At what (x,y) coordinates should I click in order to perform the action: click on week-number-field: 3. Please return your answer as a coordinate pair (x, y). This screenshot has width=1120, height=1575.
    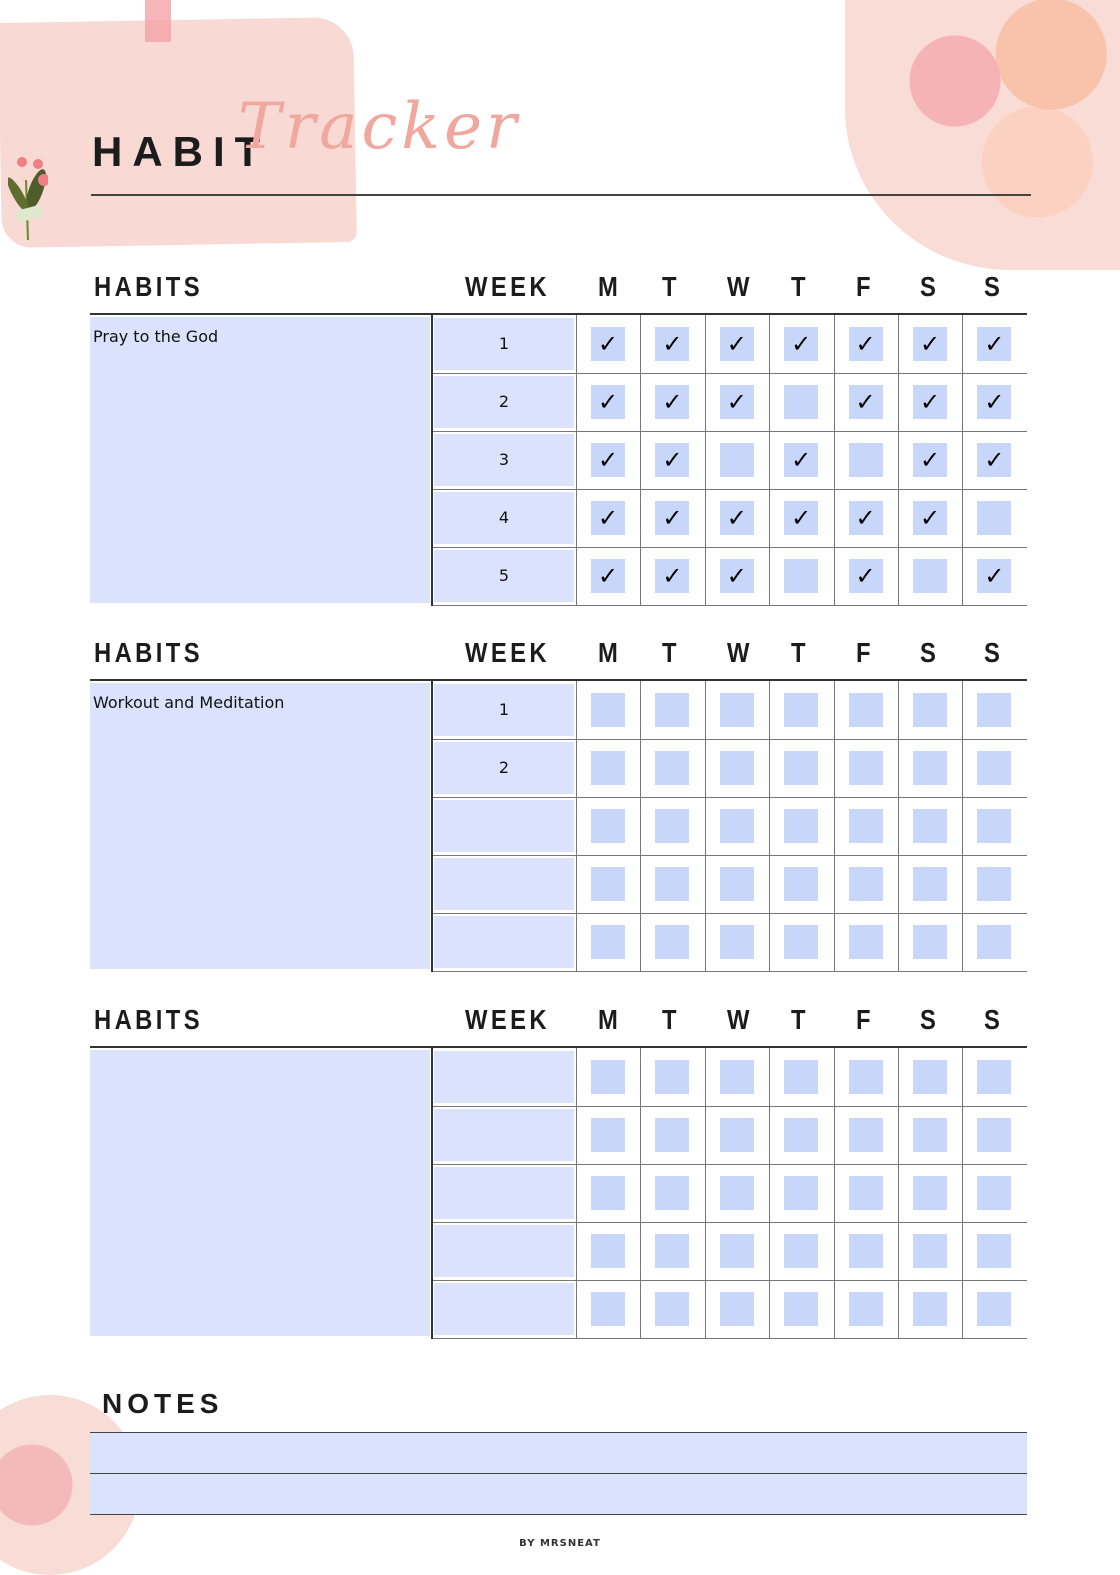
    Looking at the image, I should click on (504, 460).